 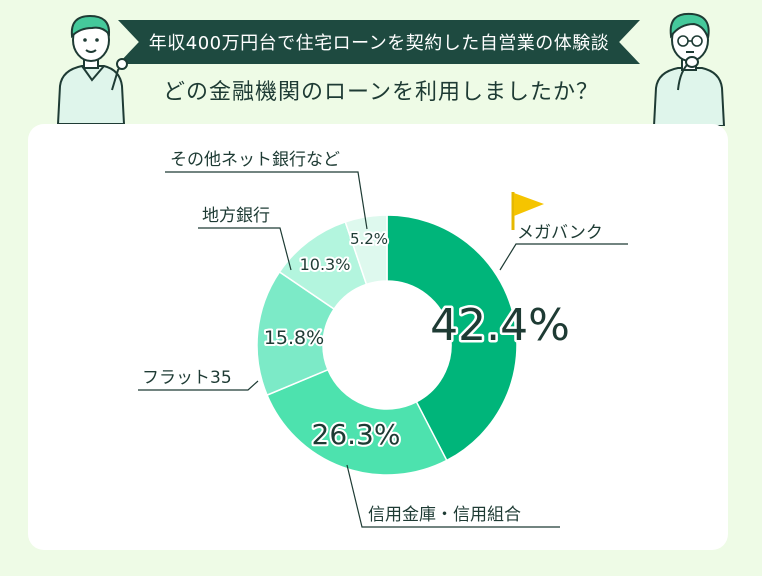 I want to click on value-label: 15.8%, so click(x=294, y=338).